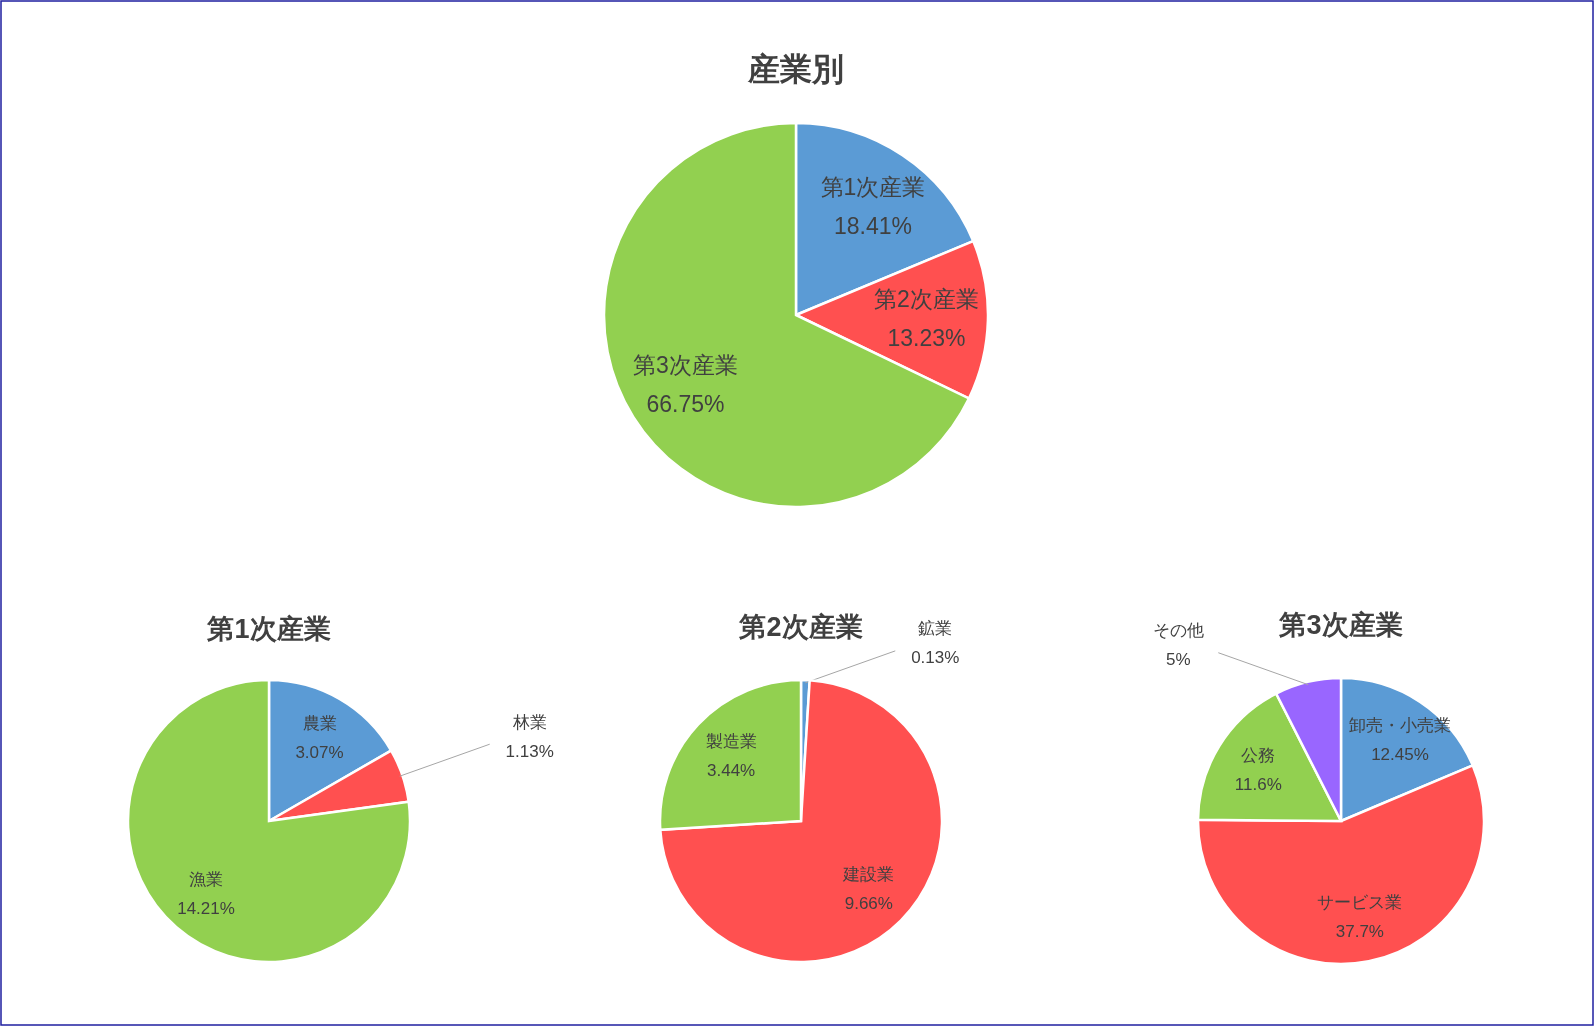  I want to click on slice-label: 第3次産業, so click(685, 364).